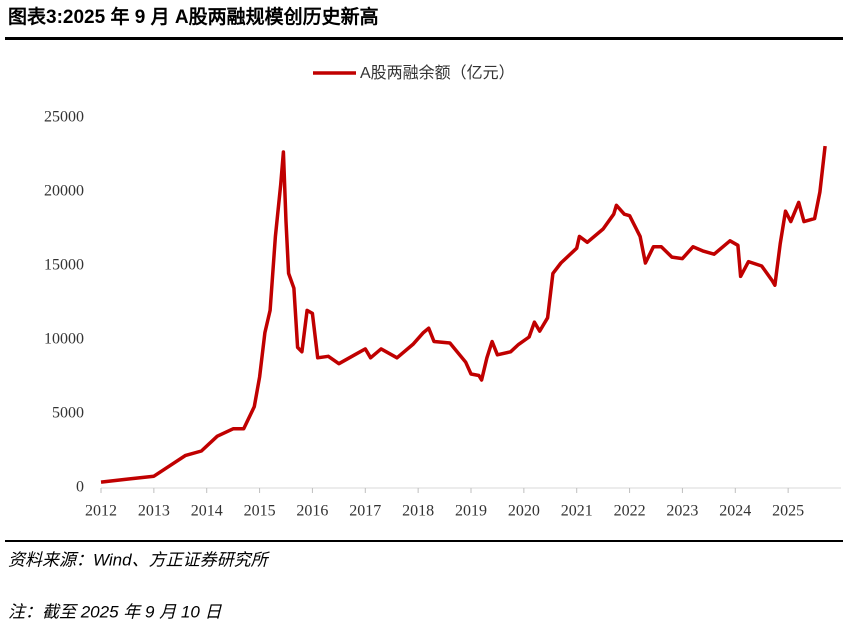 This screenshot has width=850, height=639. What do you see at coordinates (115, 611) in the screenshot?
I see `note-text: 注：截至 2025 年 9 月 10 日` at bounding box center [115, 611].